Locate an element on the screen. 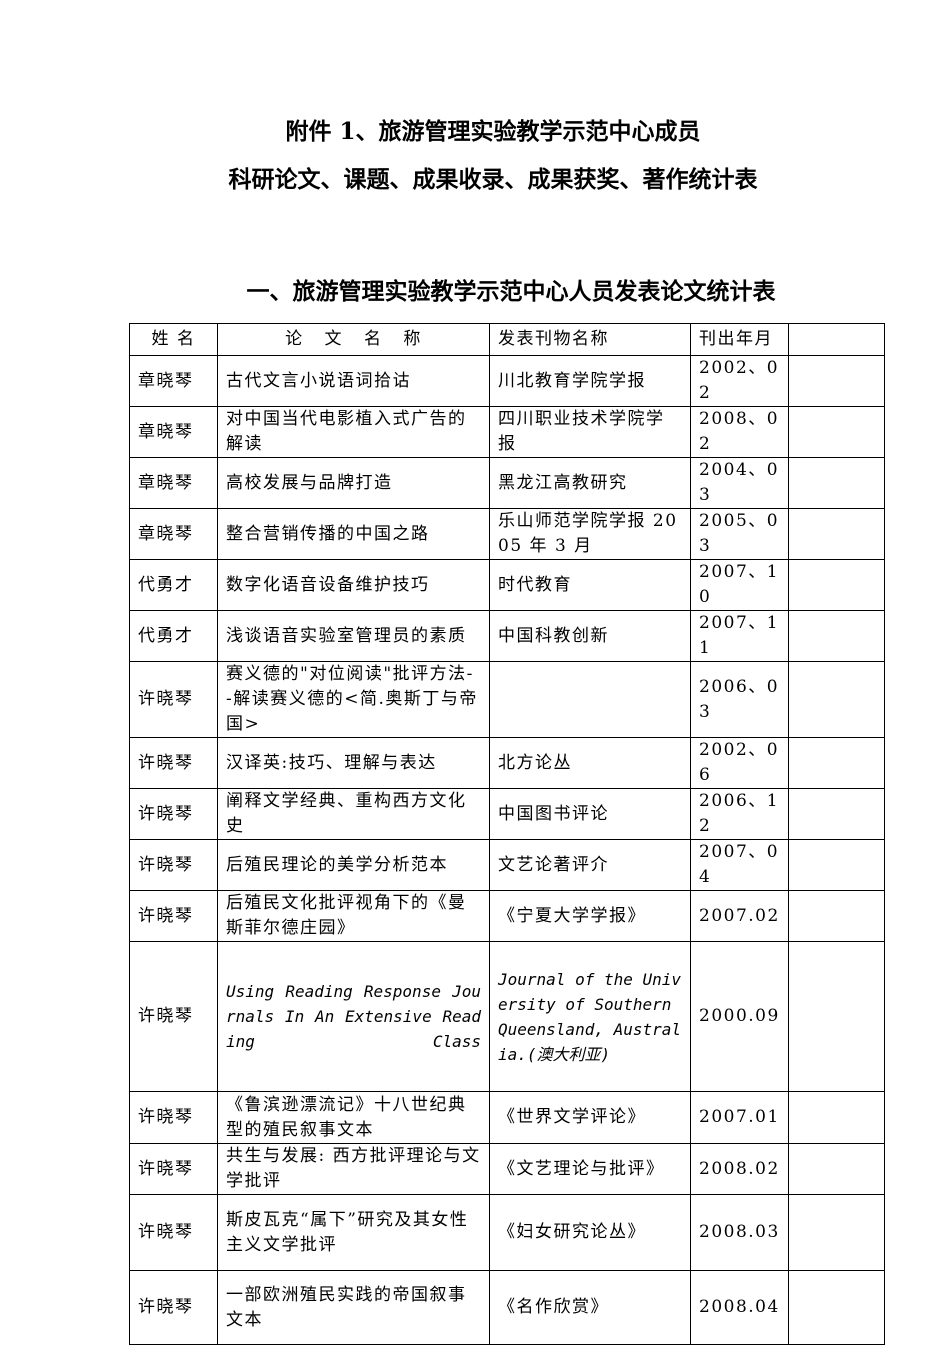 This screenshot has width=950, height=1345. table-row: 许晓琴 《鲁滨逊漂流记》十八世纪典型的殖民叙事文本 《世界文学评论》 2007.01 is located at coordinates (507, 1117).